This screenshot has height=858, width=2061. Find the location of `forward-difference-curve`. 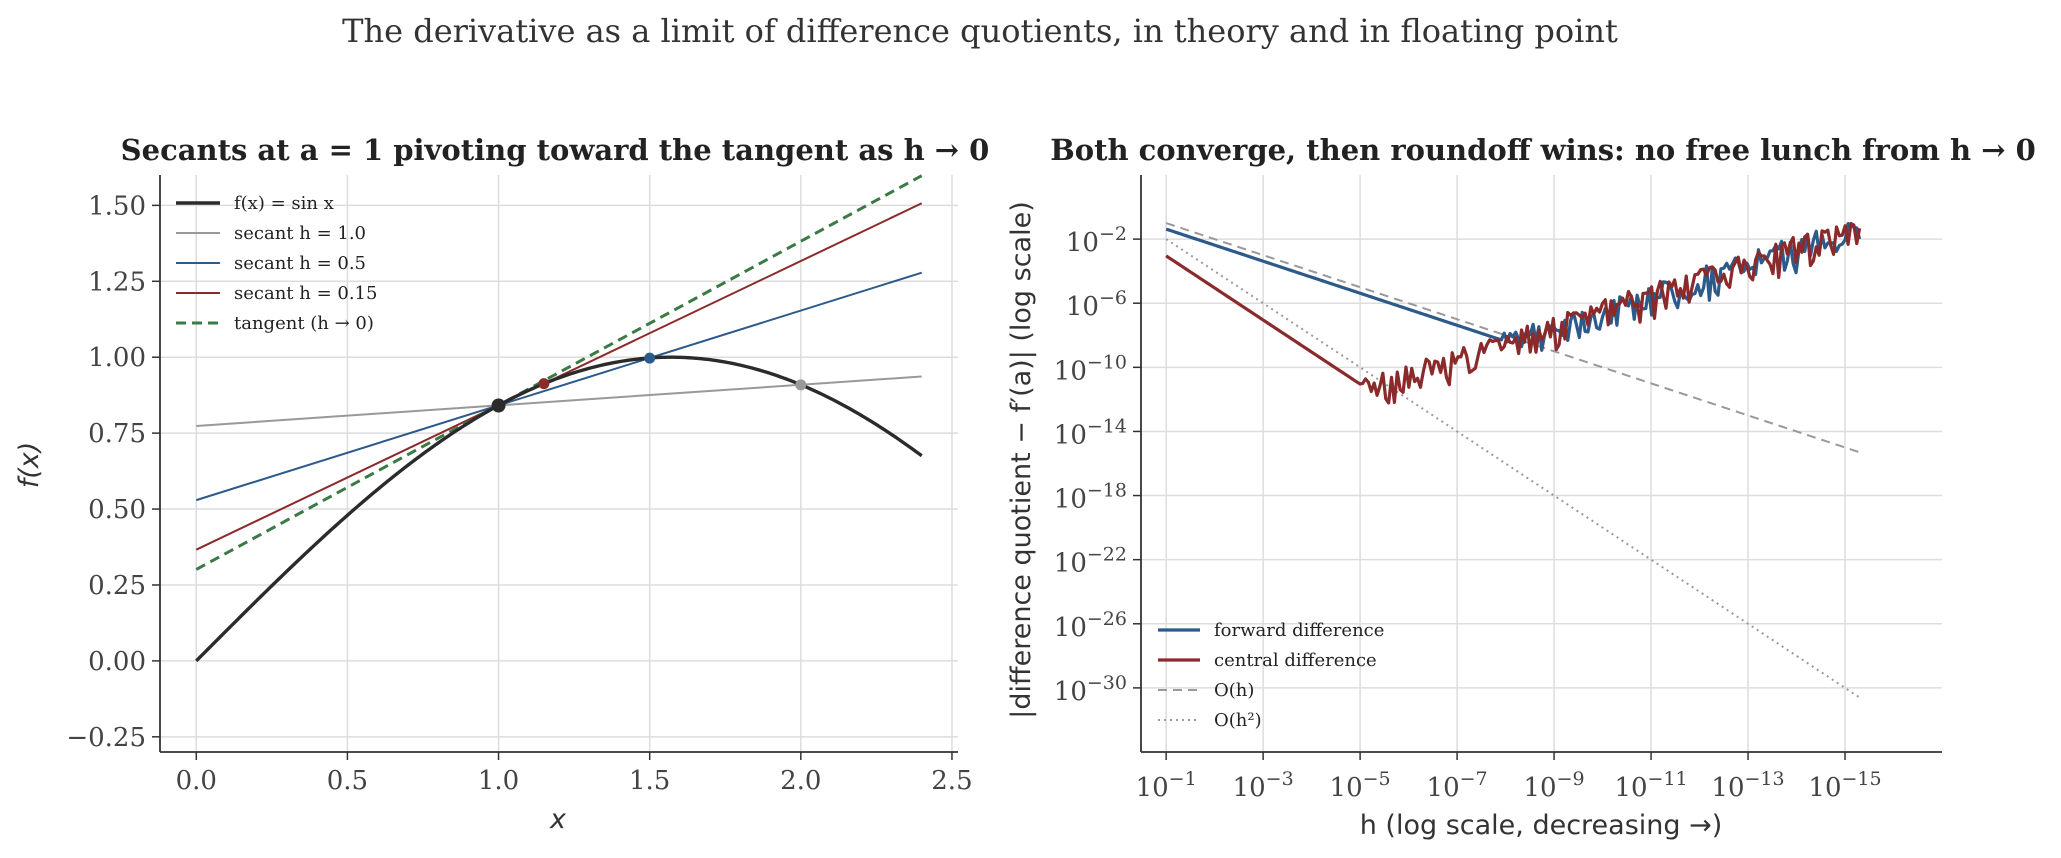

forward-difference-curve is located at coordinates (1513, 287).